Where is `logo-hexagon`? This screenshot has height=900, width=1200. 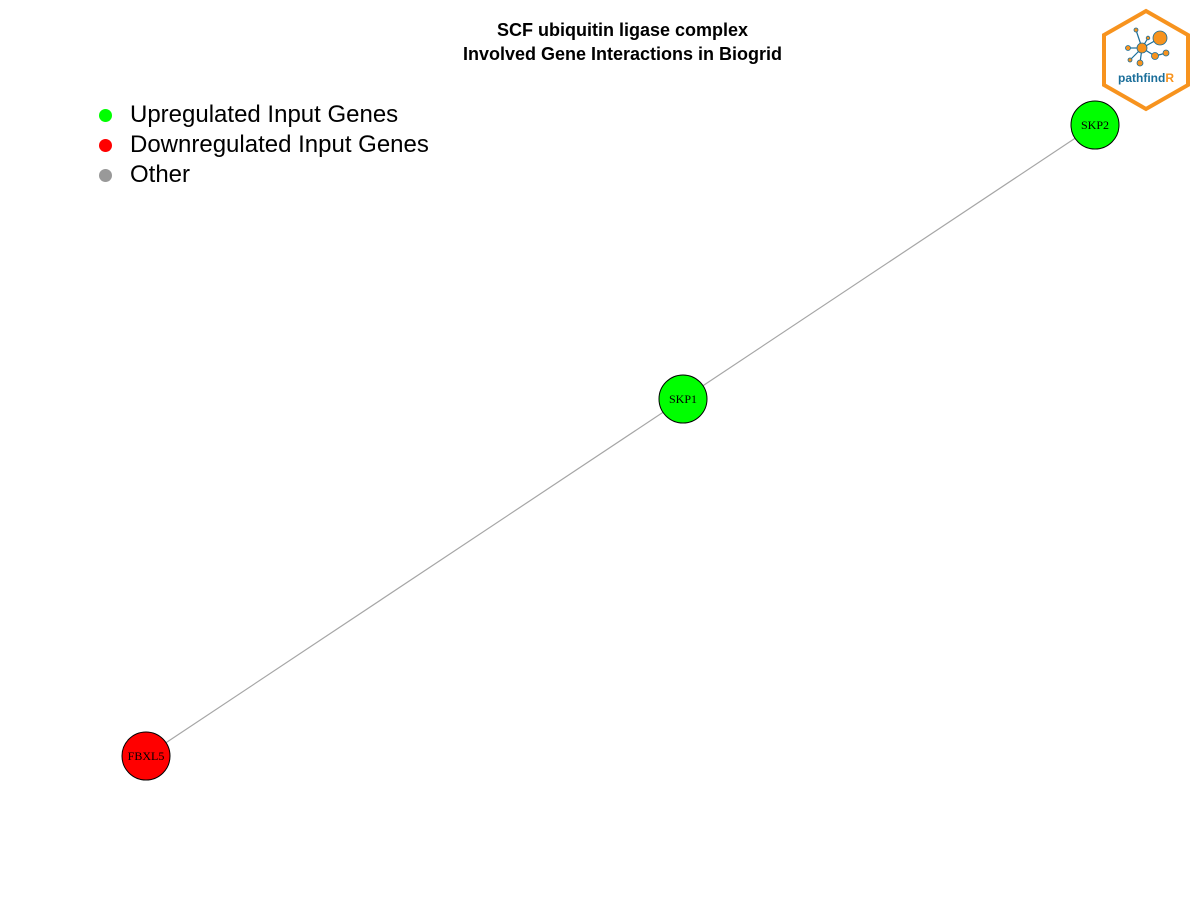 logo-hexagon is located at coordinates (1146, 60).